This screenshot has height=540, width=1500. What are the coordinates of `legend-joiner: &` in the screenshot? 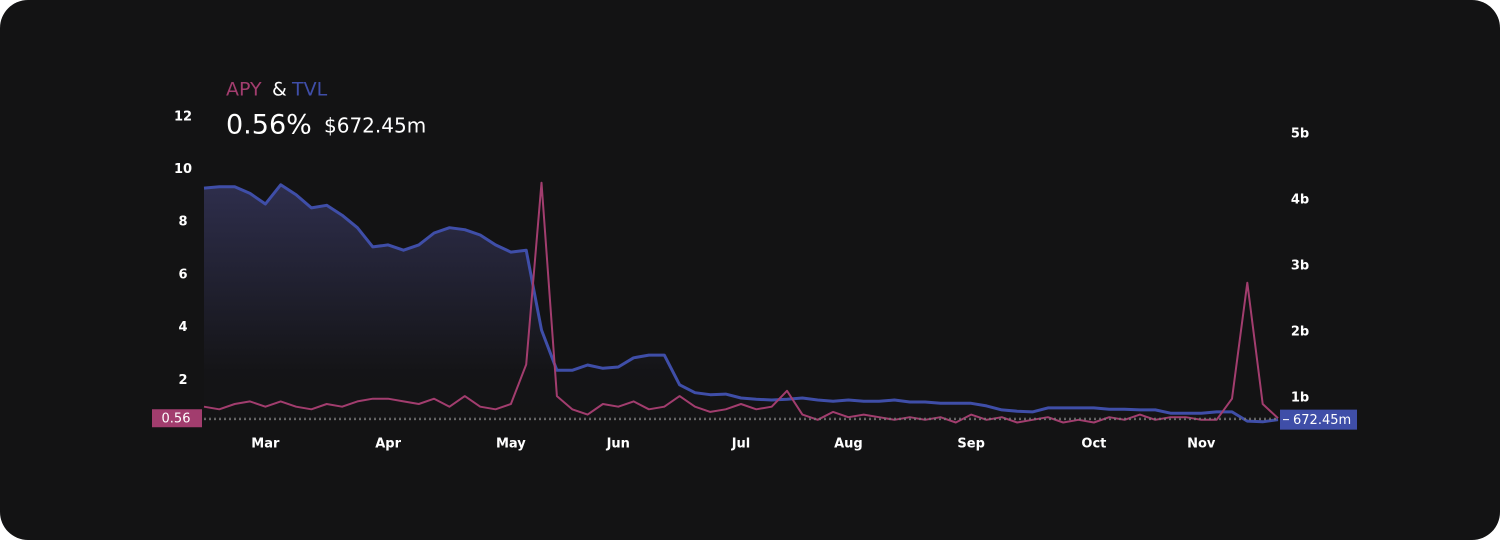 It's located at (279, 90).